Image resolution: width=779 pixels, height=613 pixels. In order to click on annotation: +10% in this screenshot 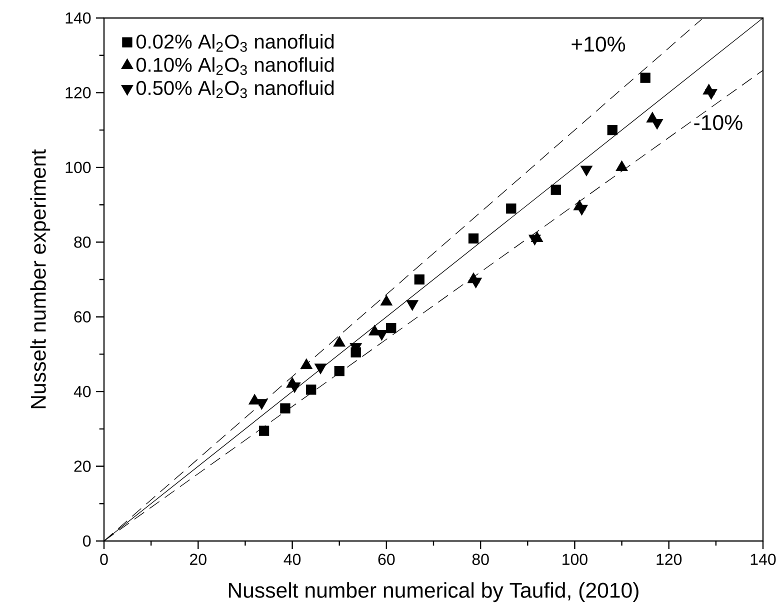, I will do `click(599, 44)`.